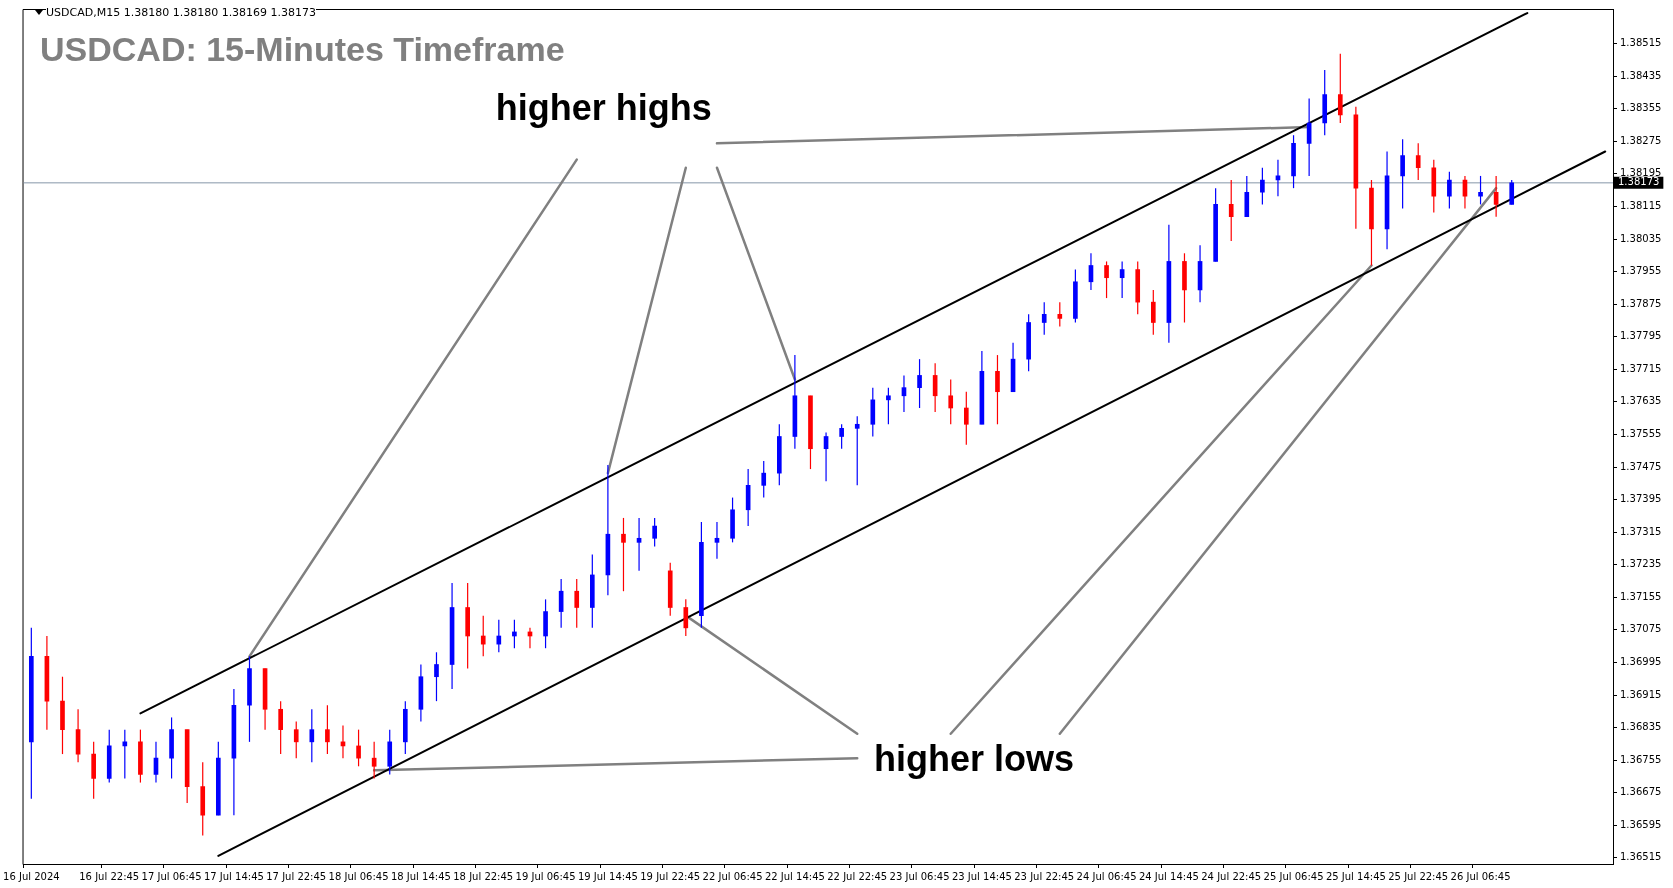 The image size is (1673, 888). What do you see at coordinates (1641, 336) in the screenshot?
I see `y-tick-label: 1.37795` at bounding box center [1641, 336].